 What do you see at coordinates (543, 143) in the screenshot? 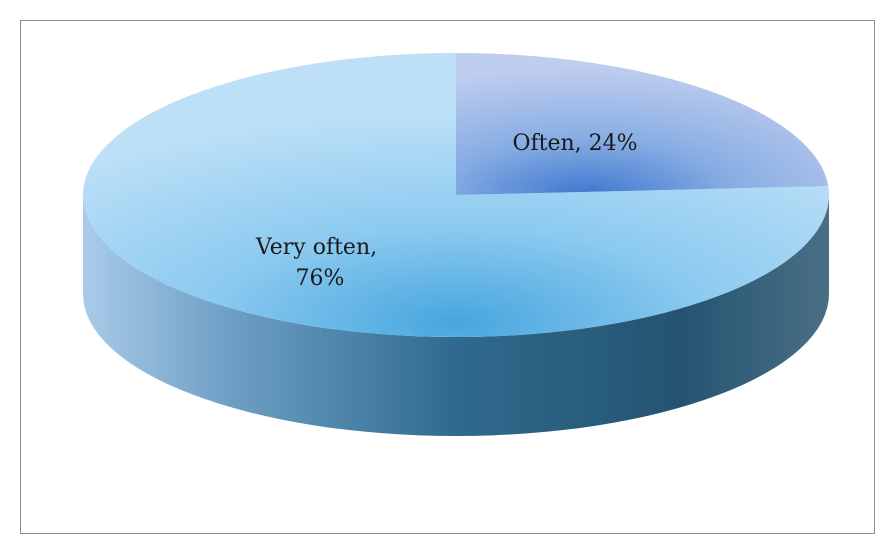
I see `data-label-often-category: Often` at bounding box center [543, 143].